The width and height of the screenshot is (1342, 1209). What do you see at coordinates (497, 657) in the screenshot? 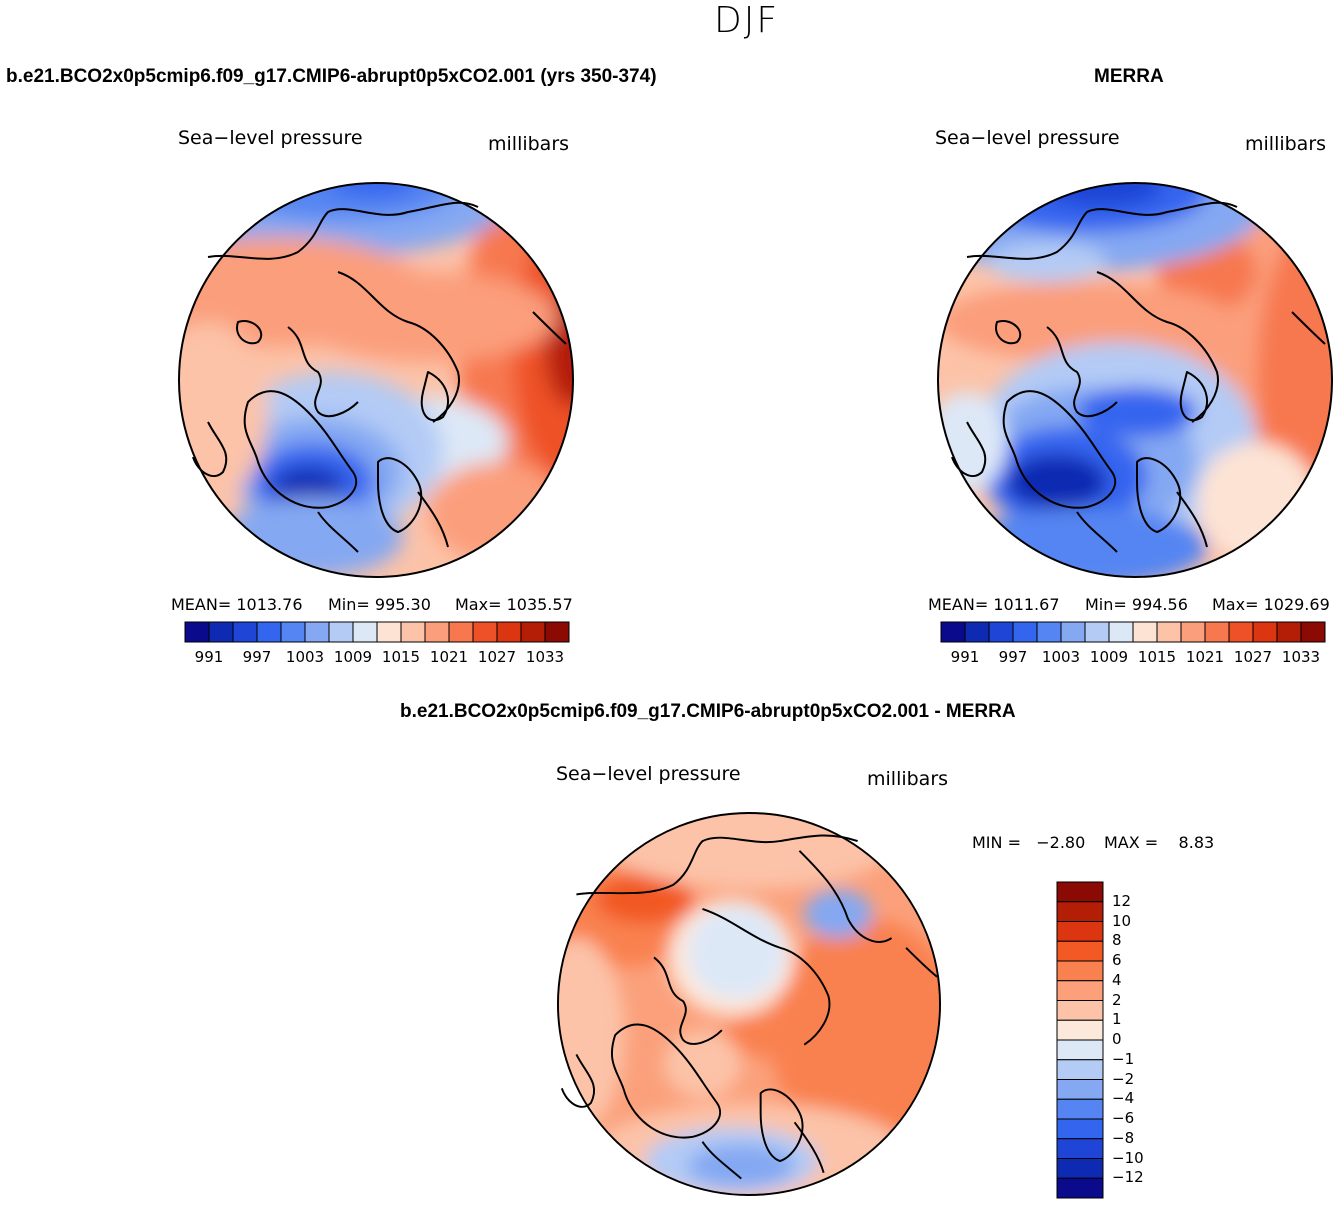
I see `model-colorbar-tick-label: 1027` at bounding box center [497, 657].